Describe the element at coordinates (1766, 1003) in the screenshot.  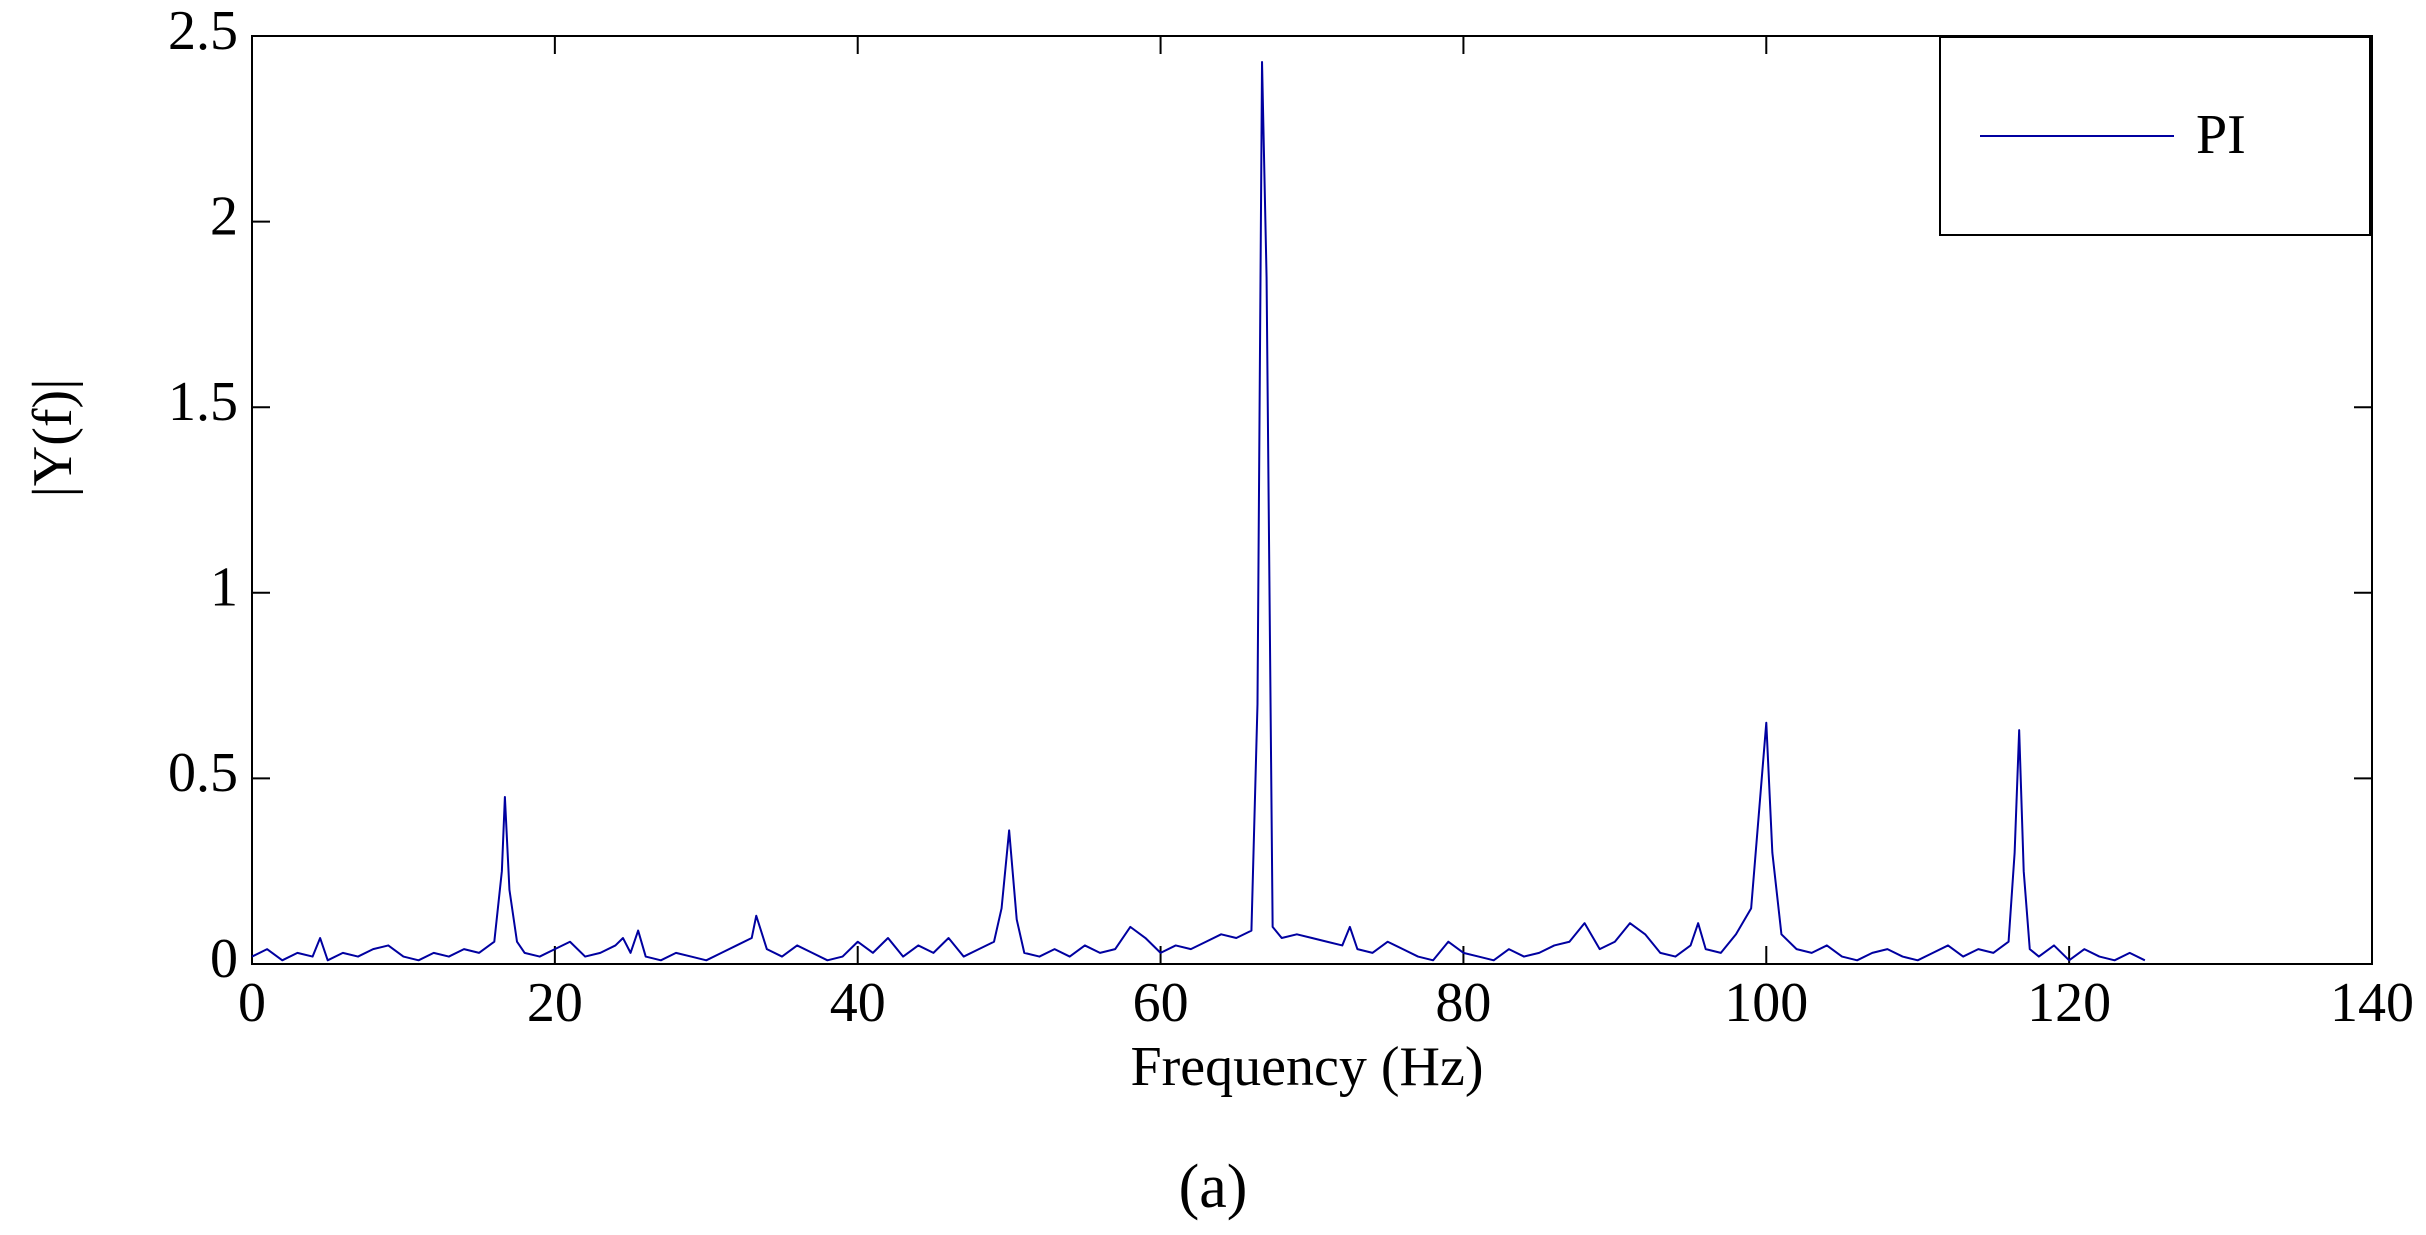
I see `x-tick-label: 100` at that location.